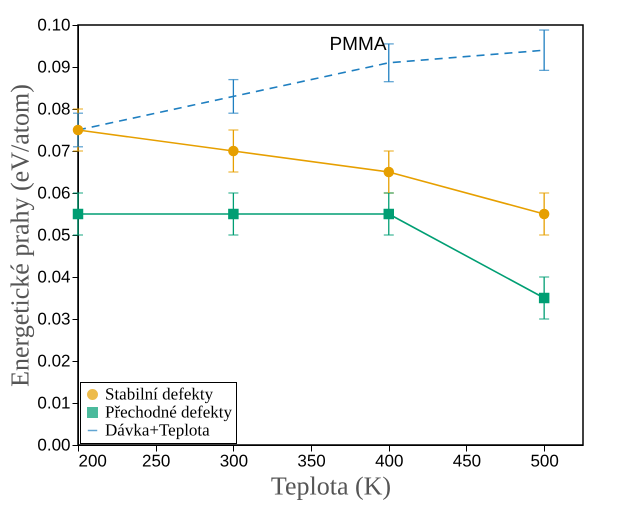 The height and width of the screenshot is (513, 619). I want to click on y-tick-label: 0.00, so click(53, 445).